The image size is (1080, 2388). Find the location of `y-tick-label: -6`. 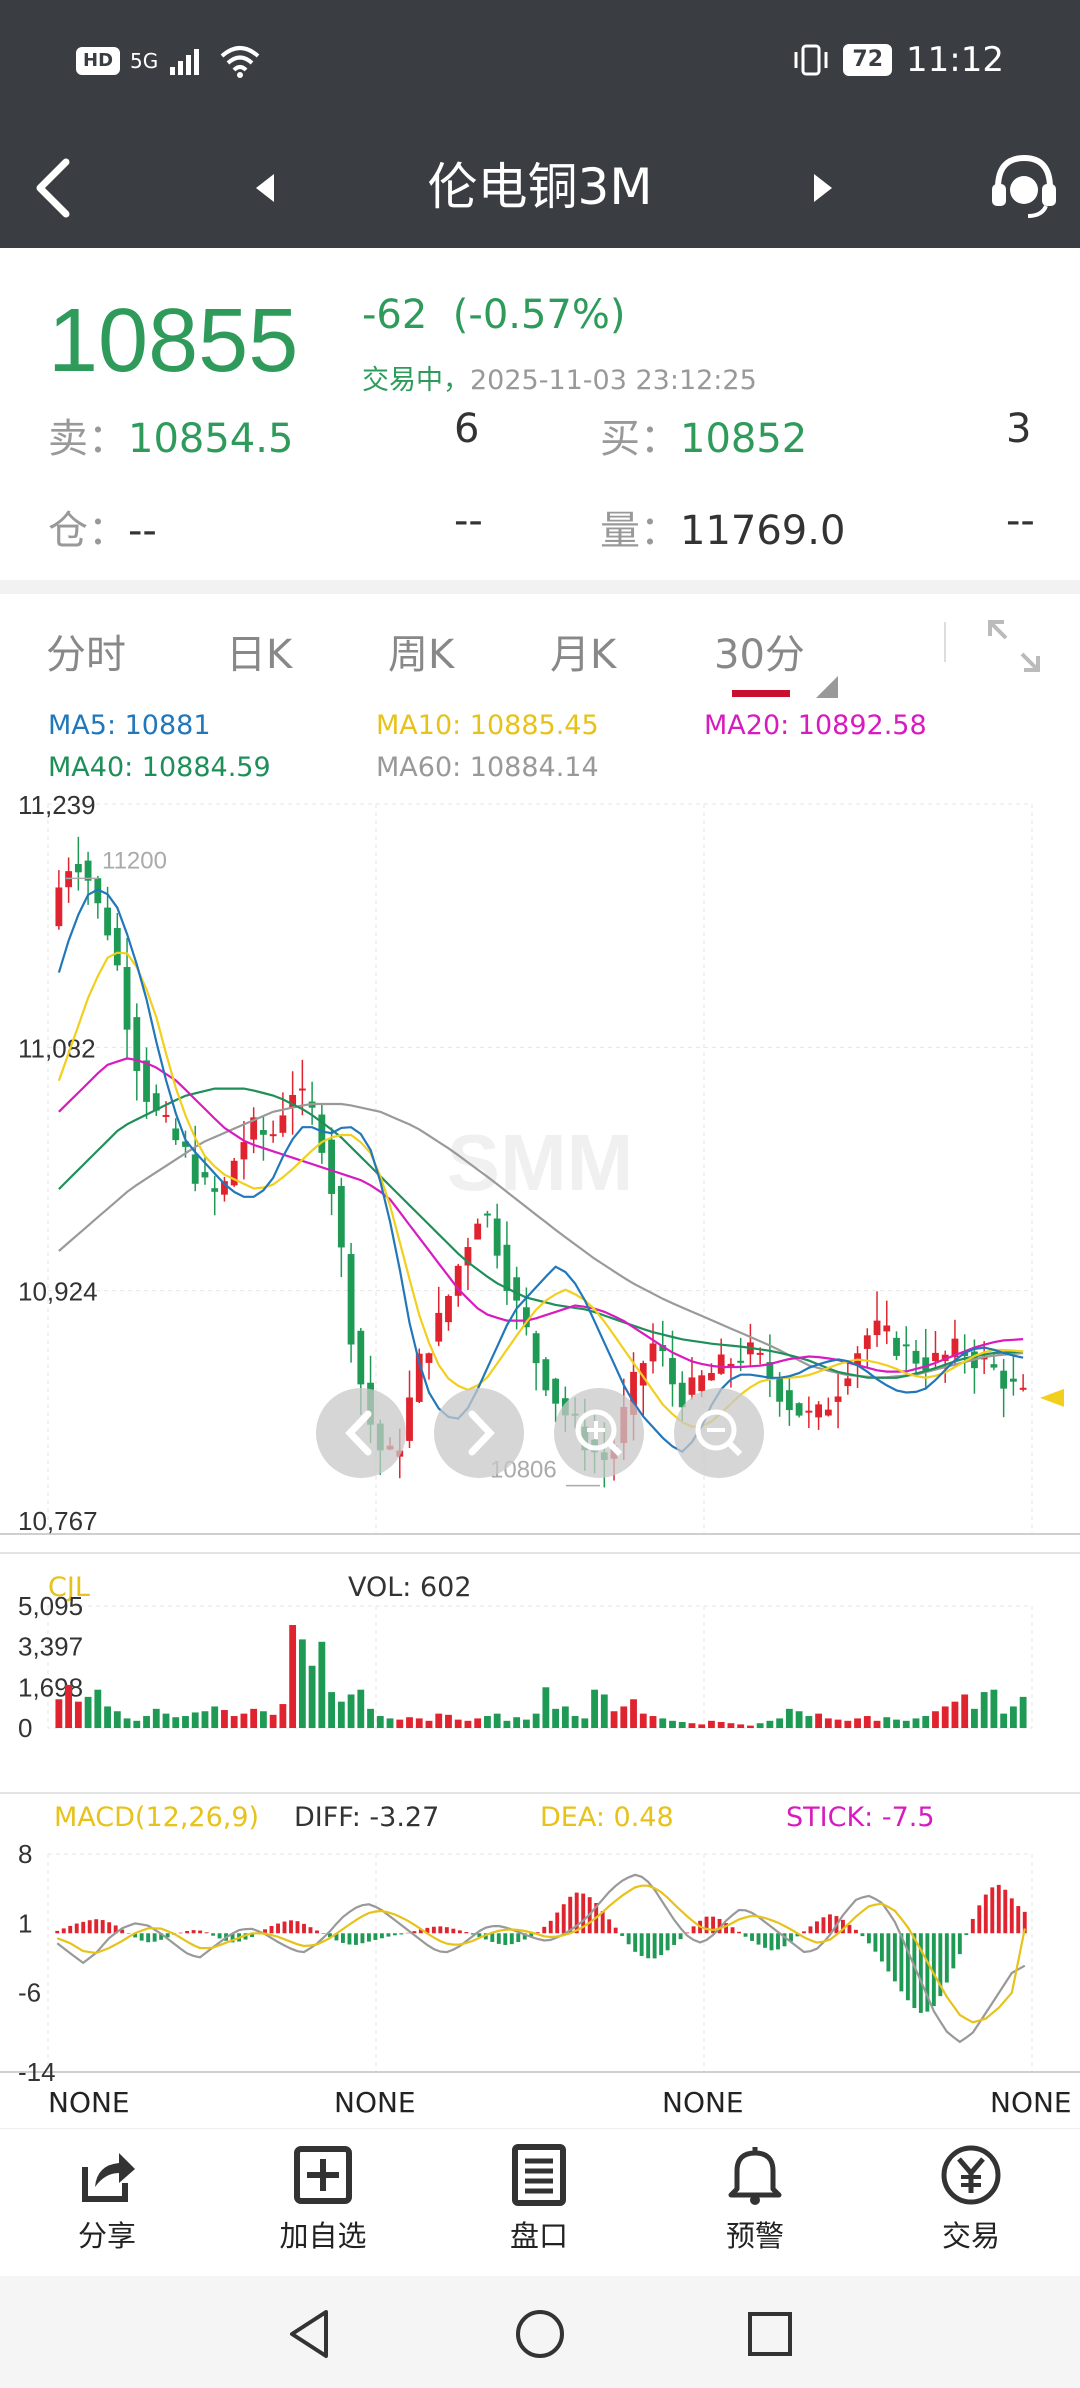

y-tick-label: -6 is located at coordinates (29, 1993).